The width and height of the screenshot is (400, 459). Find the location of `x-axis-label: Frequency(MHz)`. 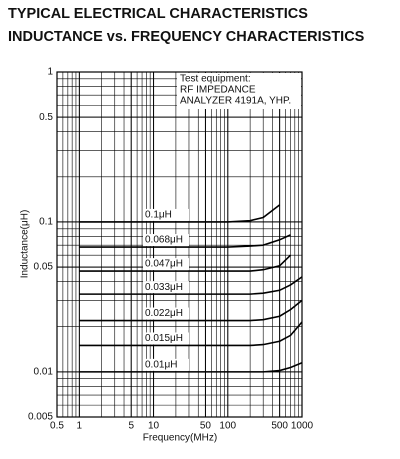

x-axis-label: Frequency(MHz) is located at coordinates (180, 438).